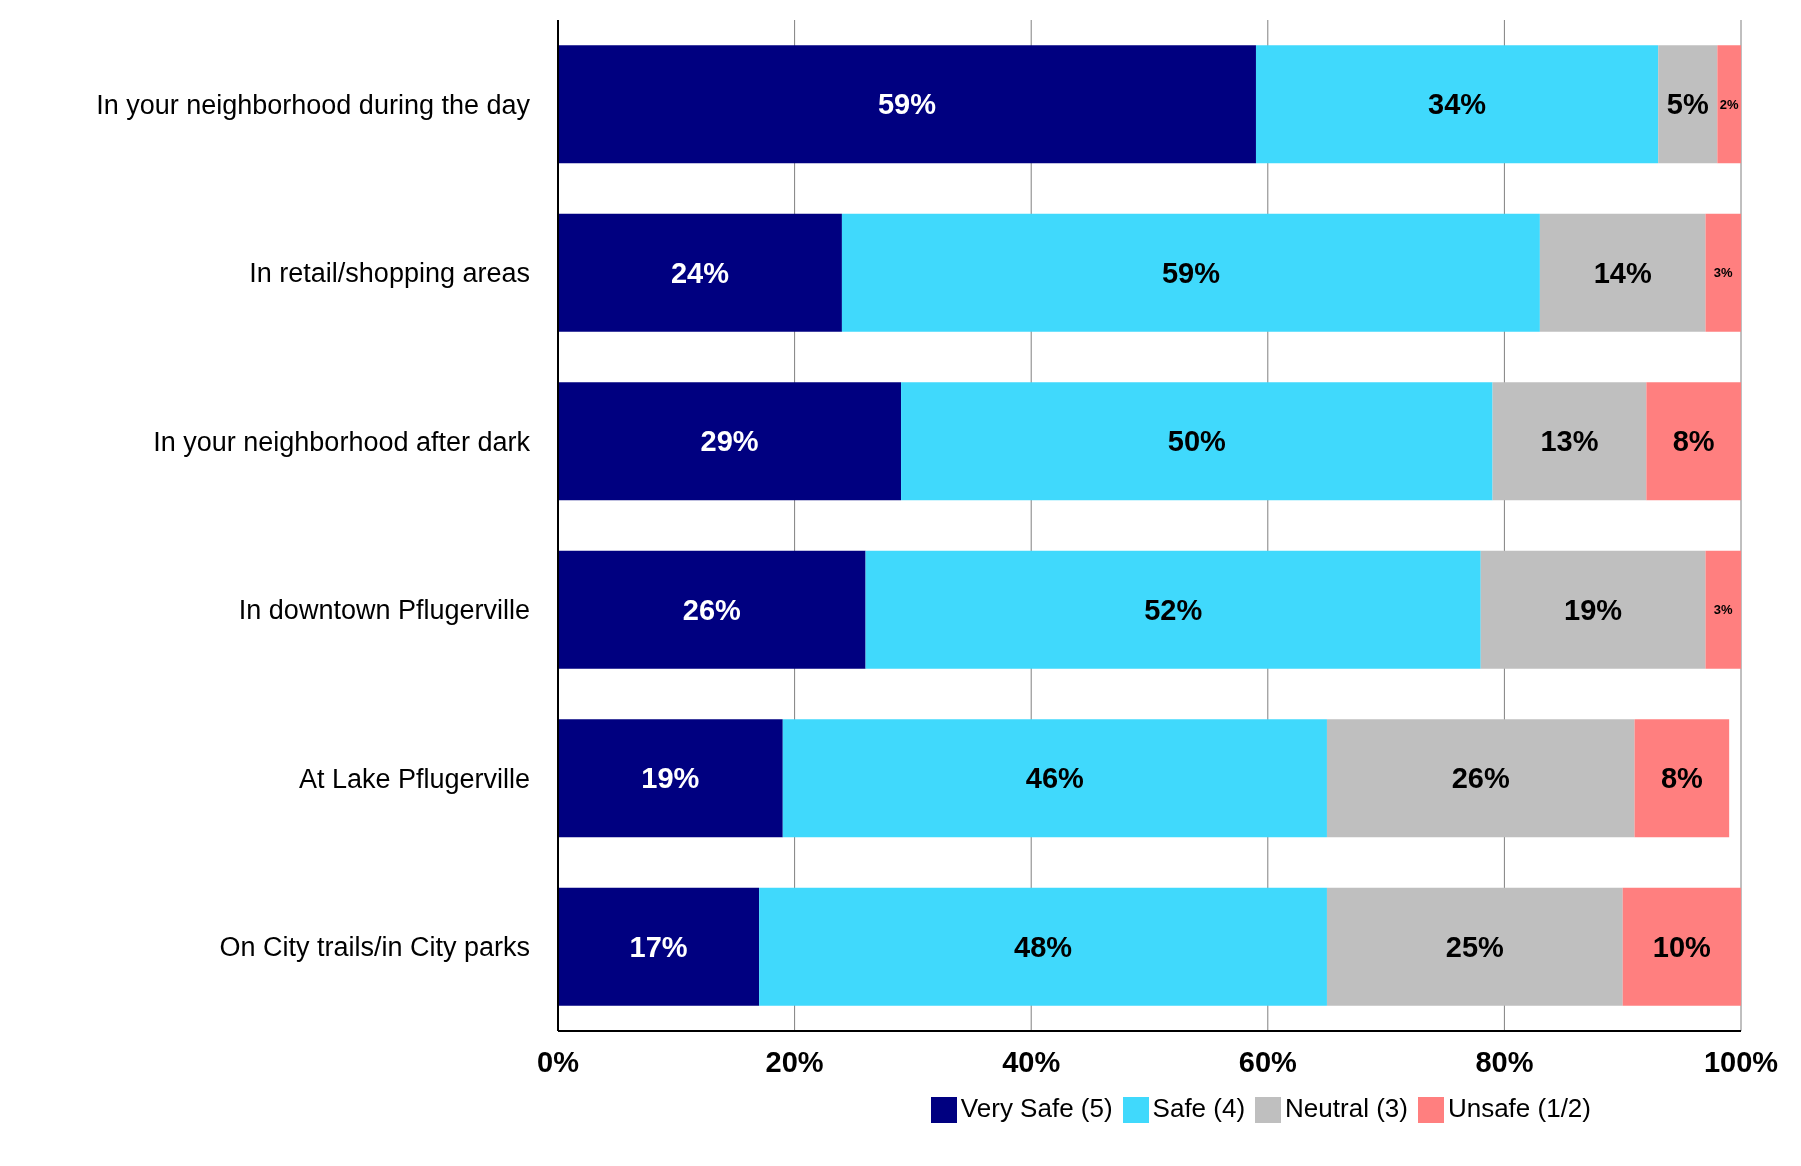  I want to click on data-label: 10%, so click(1682, 946).